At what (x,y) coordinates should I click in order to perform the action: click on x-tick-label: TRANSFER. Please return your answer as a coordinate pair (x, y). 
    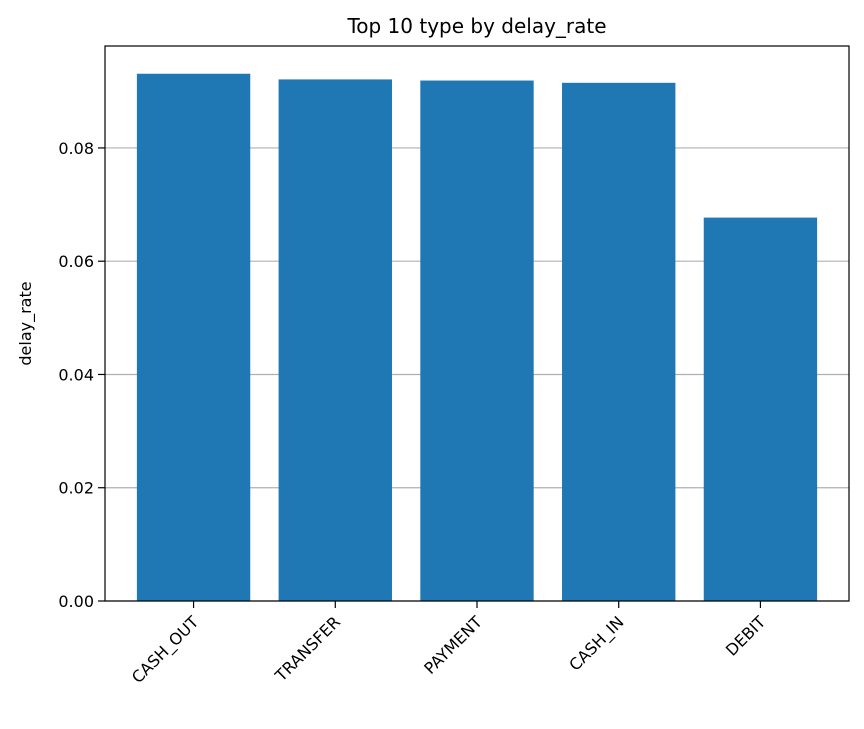
    Looking at the image, I should click on (307, 648).